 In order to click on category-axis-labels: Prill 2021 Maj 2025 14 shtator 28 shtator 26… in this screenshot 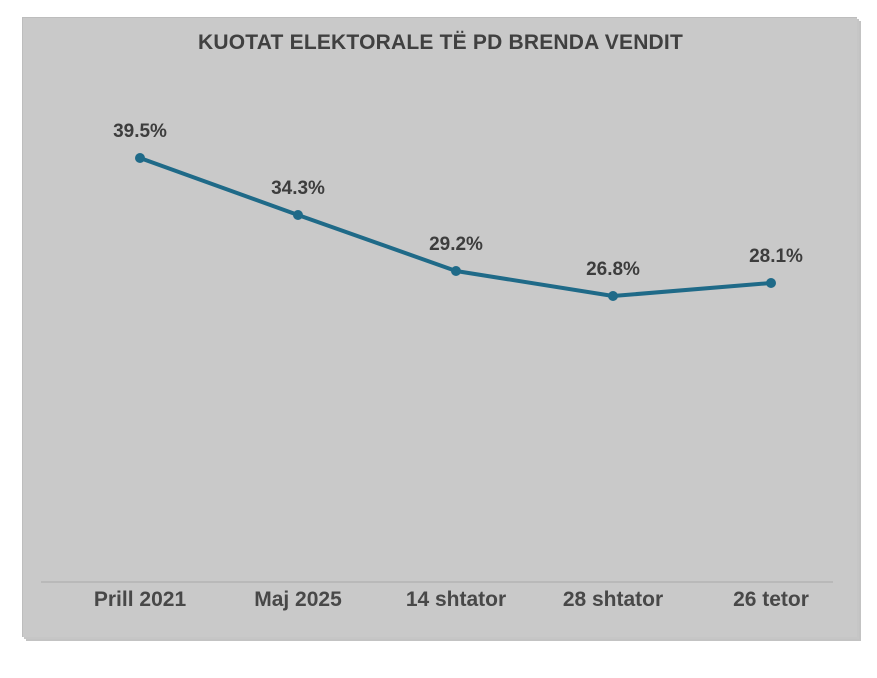, I will do `click(440, 611)`.